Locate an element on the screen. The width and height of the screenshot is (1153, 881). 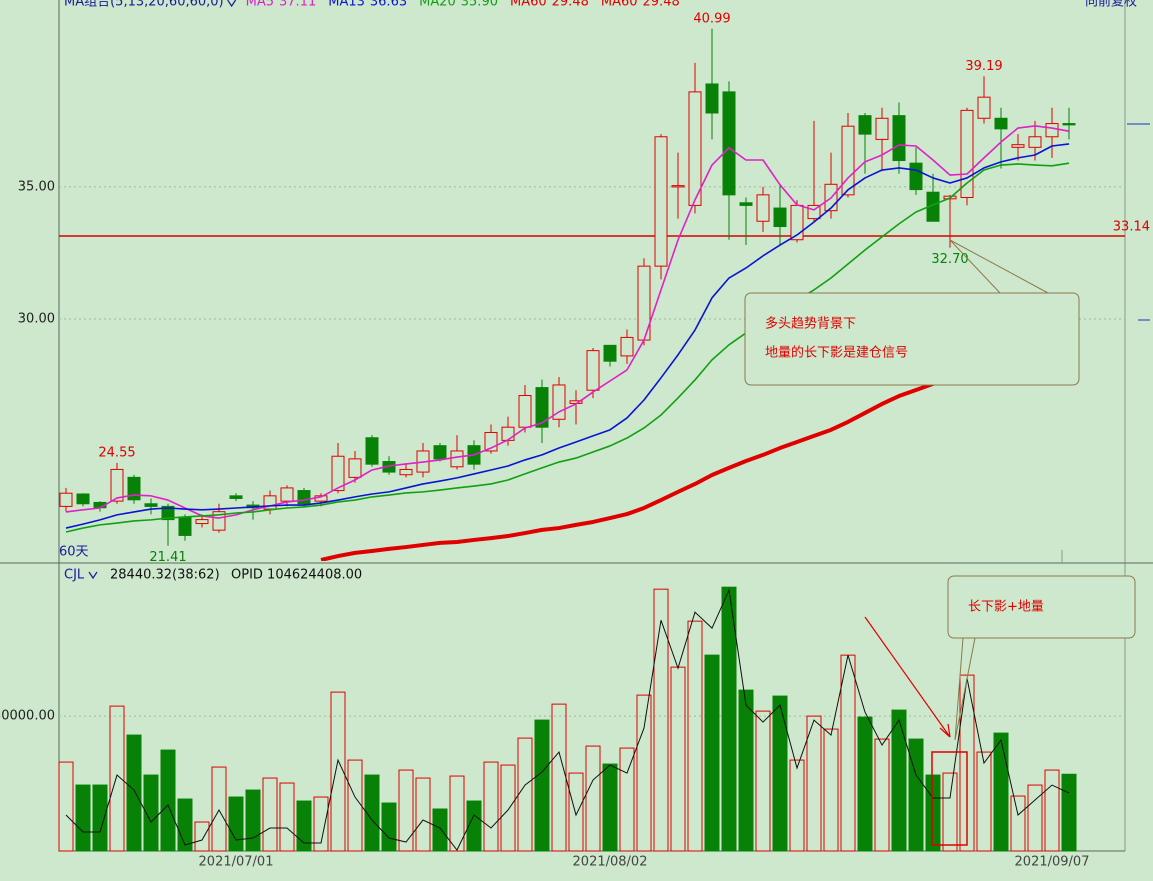
legend-name: MA60 is located at coordinates (528, 5).